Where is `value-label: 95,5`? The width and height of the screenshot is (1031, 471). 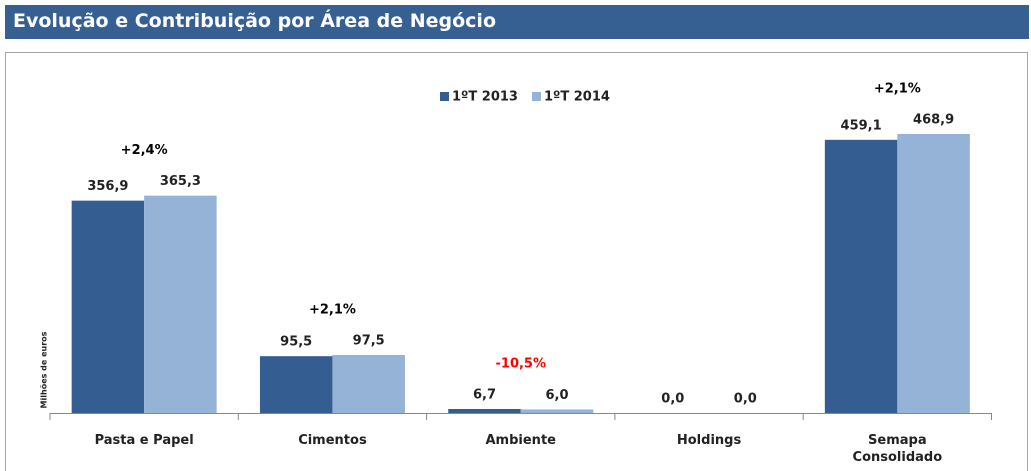
value-label: 95,5 is located at coordinates (296, 342).